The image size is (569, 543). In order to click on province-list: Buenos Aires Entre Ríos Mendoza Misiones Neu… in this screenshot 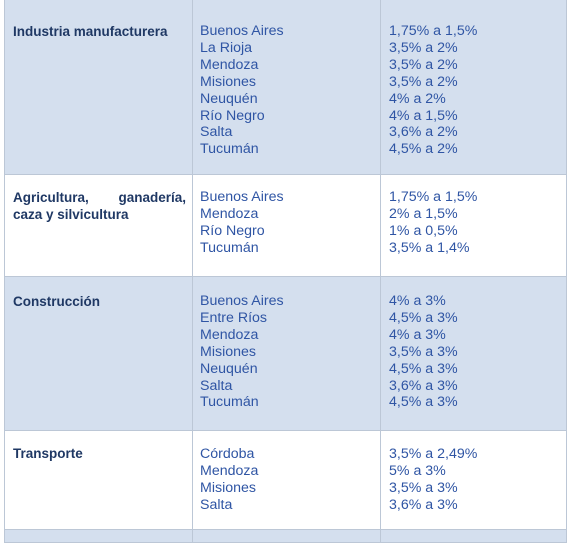, I will do `click(286, 352)`.